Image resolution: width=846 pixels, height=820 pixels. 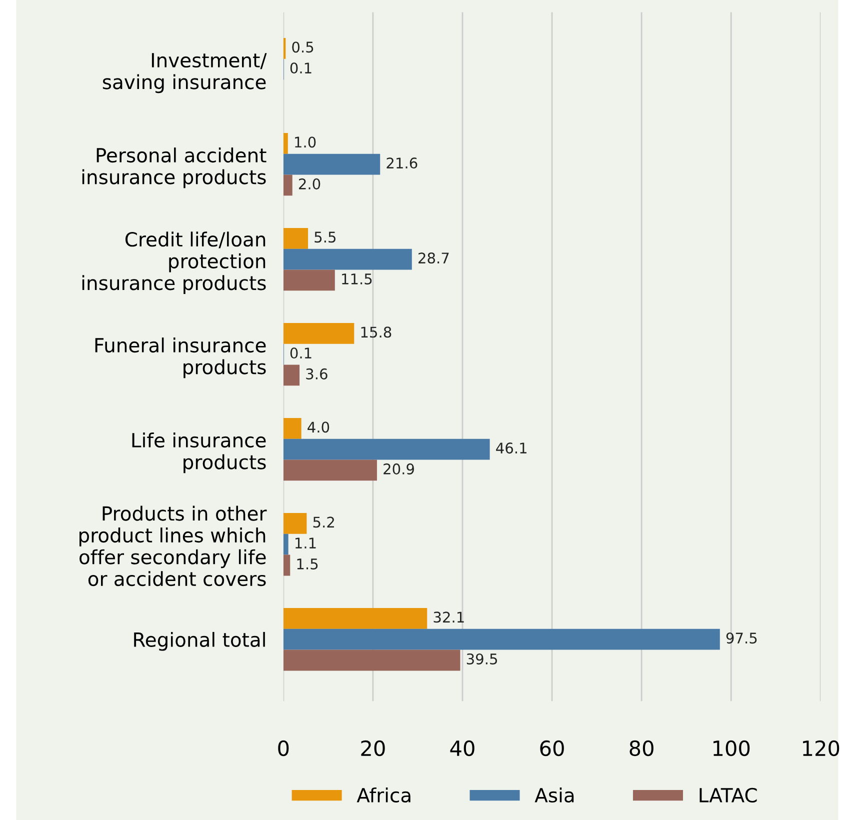 I want to click on legend-label: Africa, so click(x=383, y=795).